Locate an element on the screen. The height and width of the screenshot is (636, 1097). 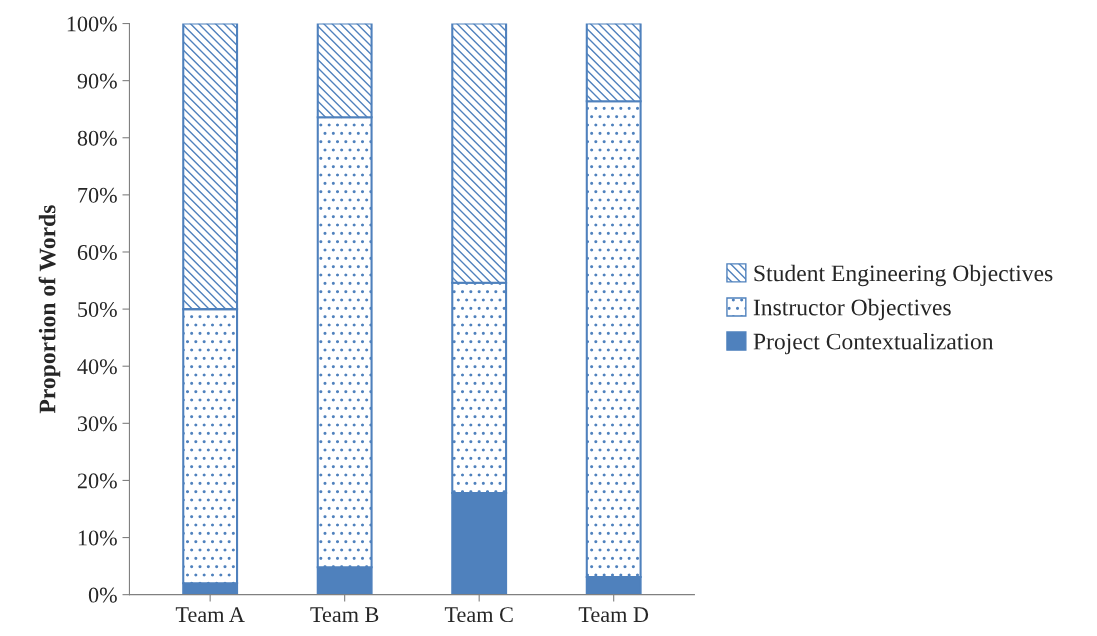
y-axis-title: Proportion of Words is located at coordinates (49, 309).